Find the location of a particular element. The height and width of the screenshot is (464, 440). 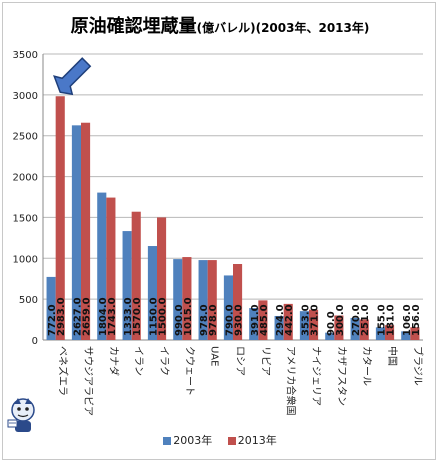

y-tick-label: 3000 is located at coordinates (25, 96).